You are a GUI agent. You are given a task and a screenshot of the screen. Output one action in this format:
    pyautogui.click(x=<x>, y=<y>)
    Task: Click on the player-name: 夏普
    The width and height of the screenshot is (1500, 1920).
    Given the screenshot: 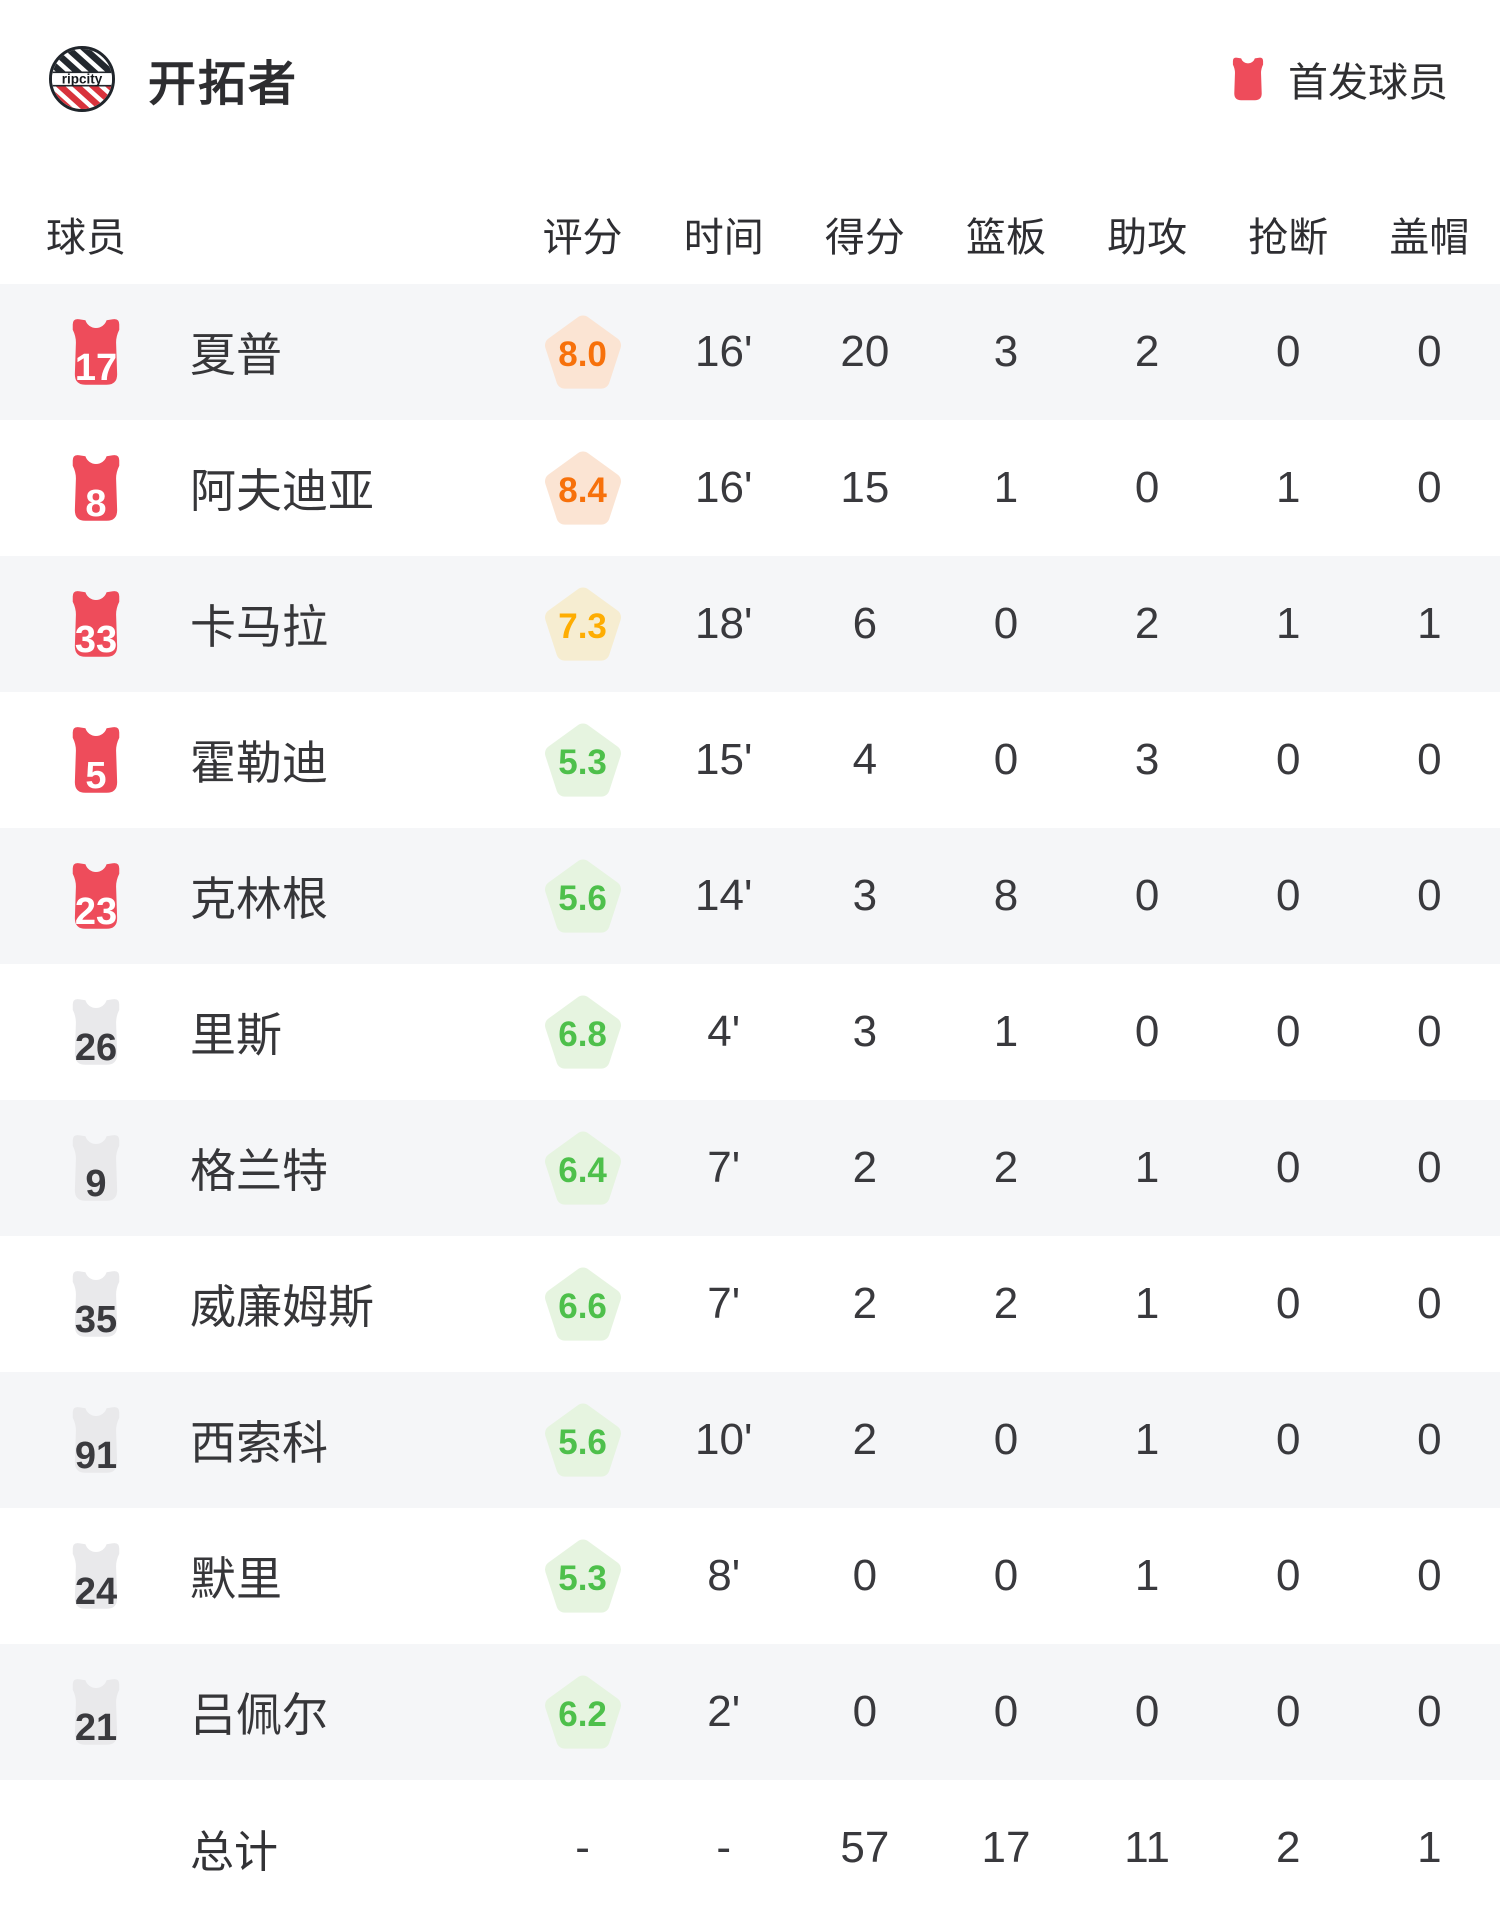 What is the action you would take?
    pyautogui.click(x=236, y=355)
    